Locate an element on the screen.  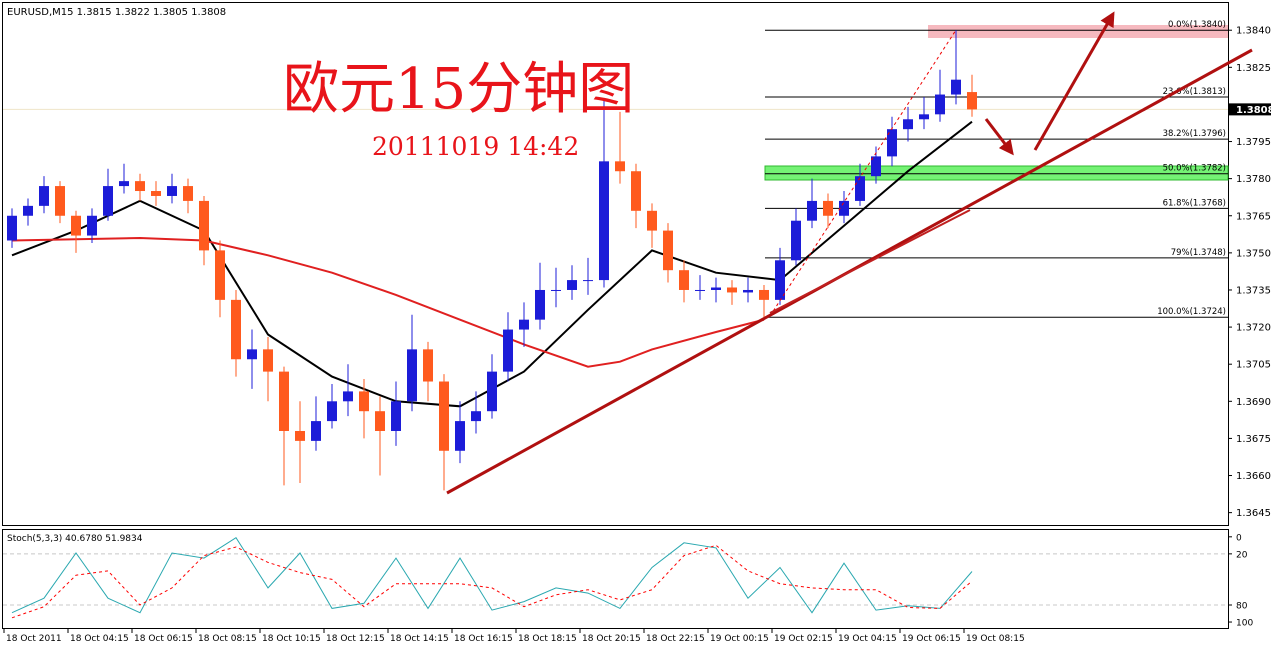
stoch-title: Stoch(5,3,3) 40.6780 51.9834 is located at coordinates (75, 539).